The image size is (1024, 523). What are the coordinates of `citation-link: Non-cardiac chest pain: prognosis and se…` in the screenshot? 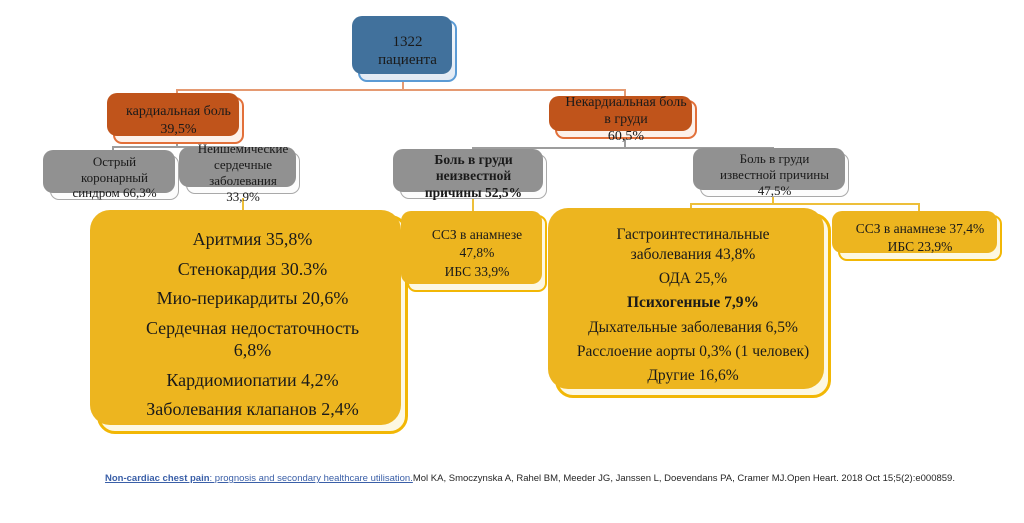 It's located at (259, 478).